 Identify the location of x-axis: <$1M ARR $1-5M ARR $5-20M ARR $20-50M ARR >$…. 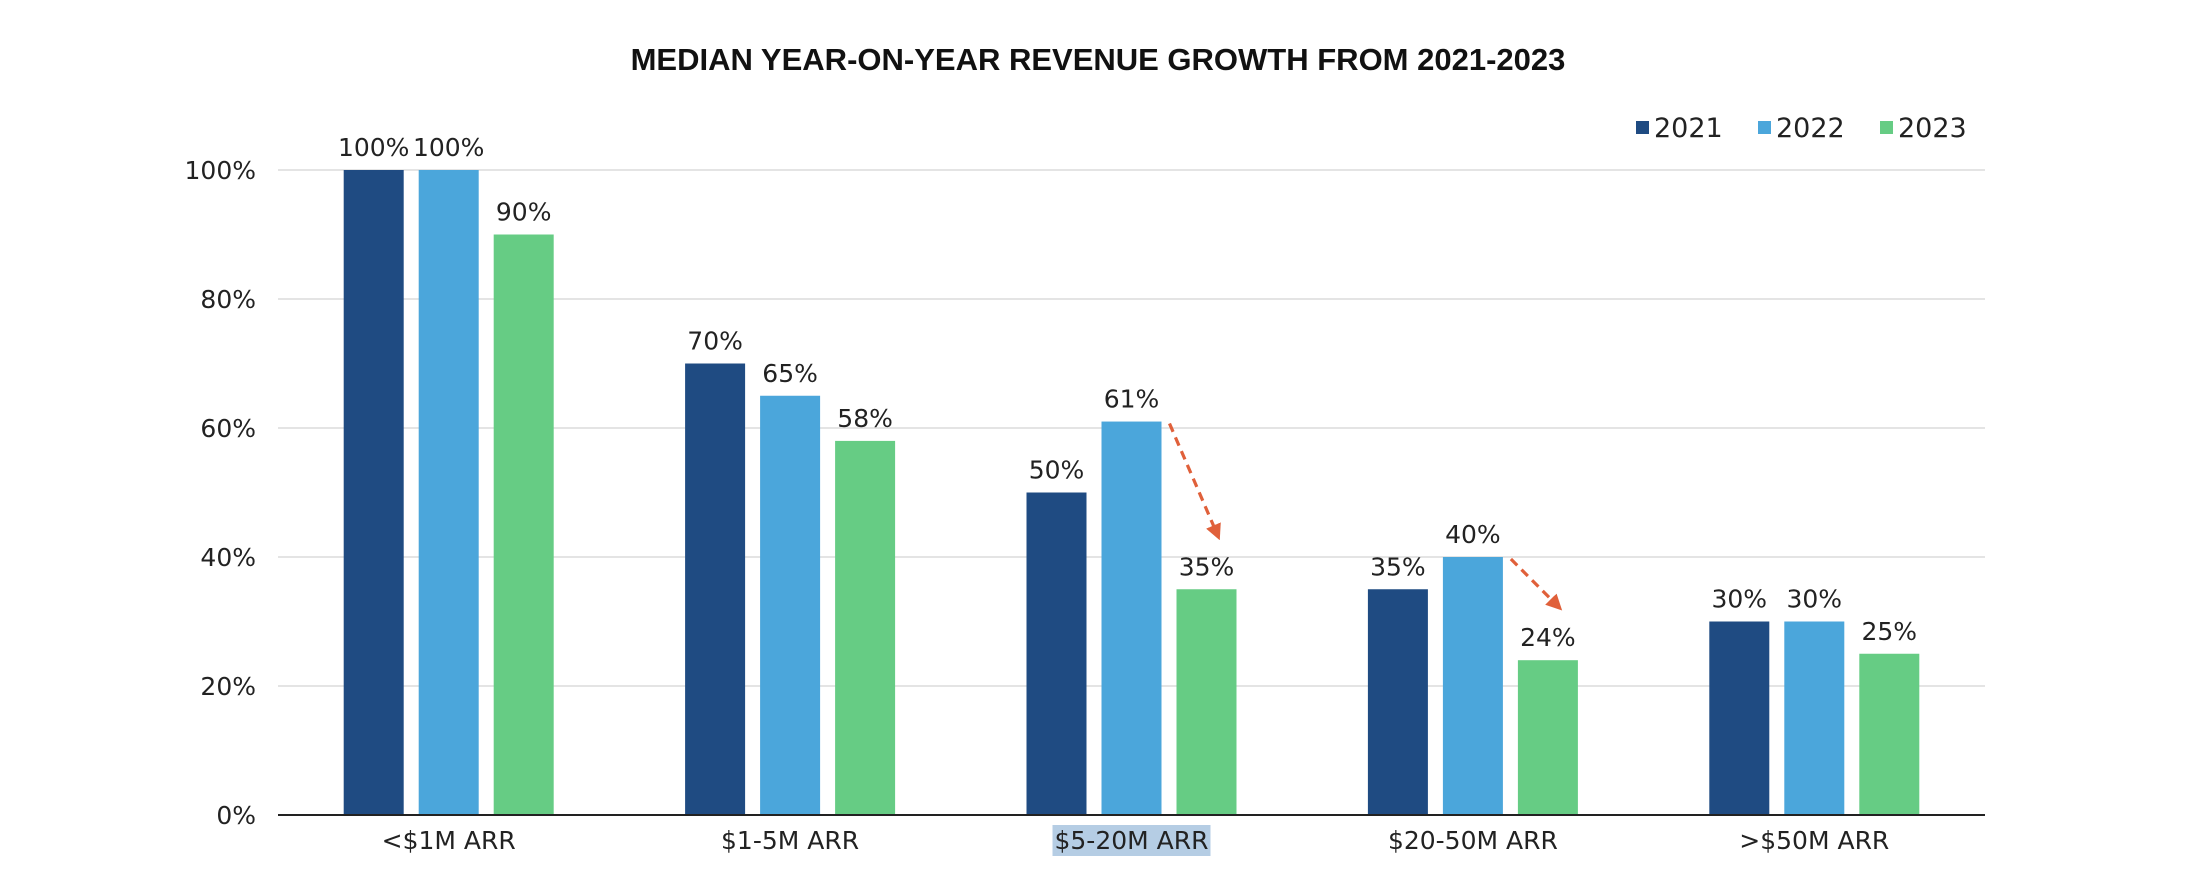
(1131, 835).